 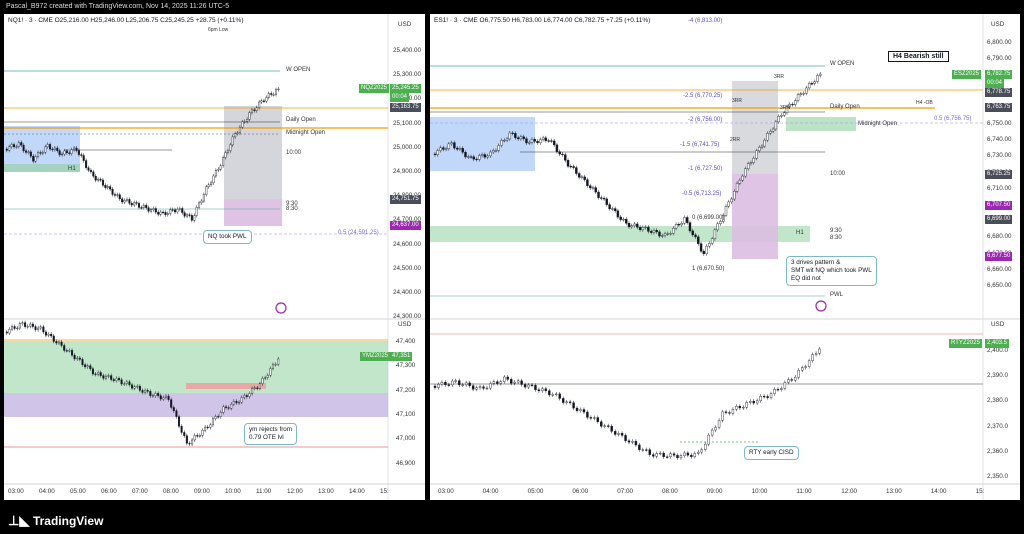 I want to click on price-tick: 25,300.00, so click(x=407, y=75).